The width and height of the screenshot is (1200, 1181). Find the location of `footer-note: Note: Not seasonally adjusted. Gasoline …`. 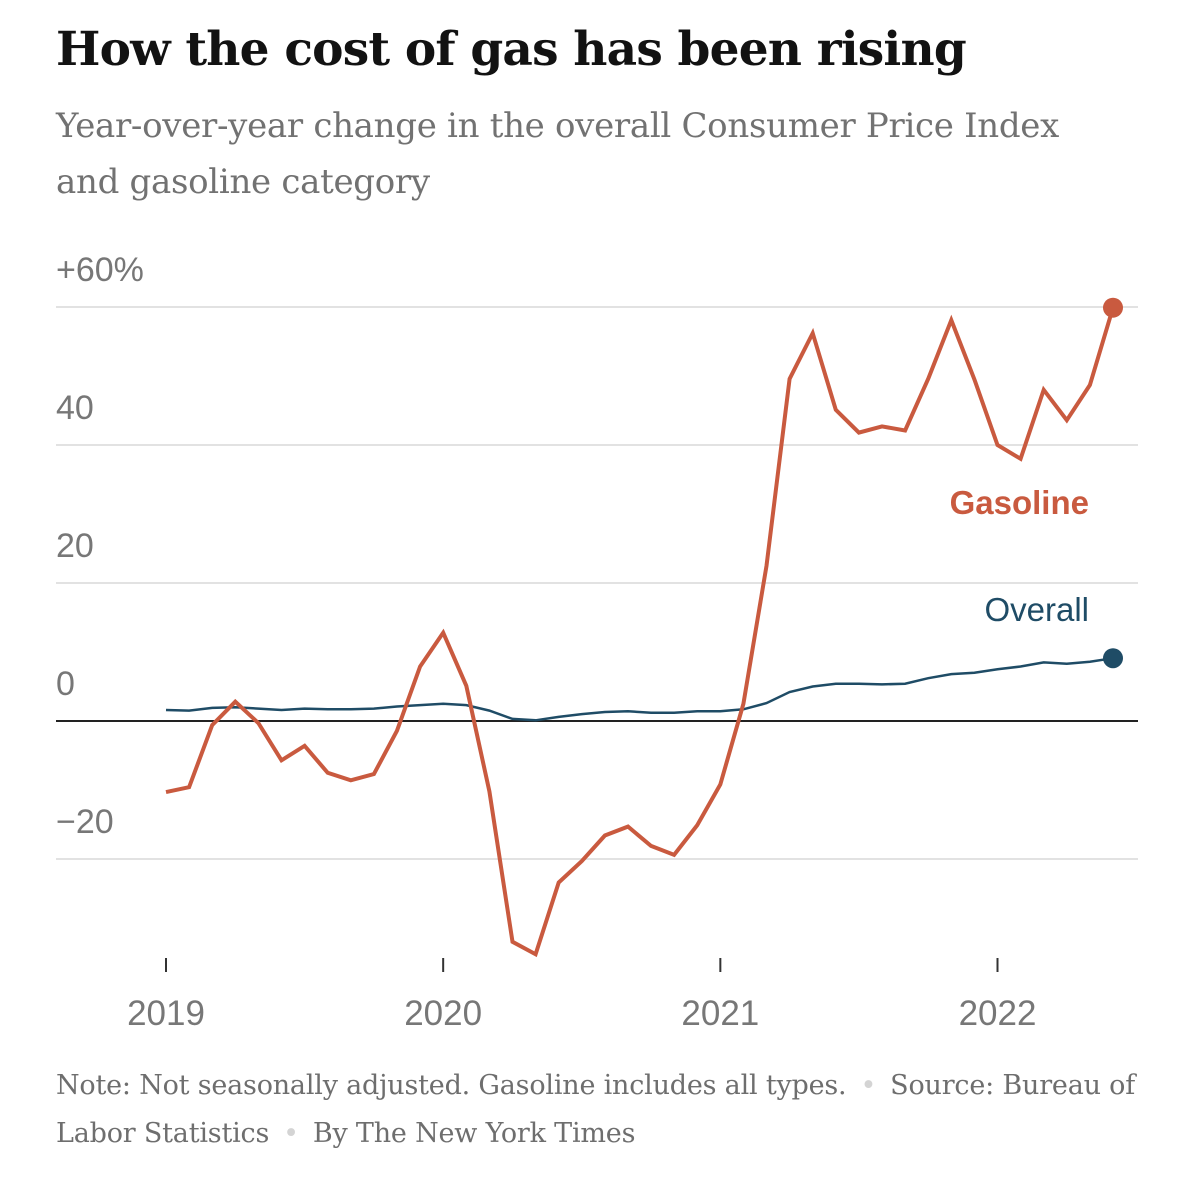

footer-note: Note: Not seasonally adjusted. Gasoline … is located at coordinates (451, 1085).